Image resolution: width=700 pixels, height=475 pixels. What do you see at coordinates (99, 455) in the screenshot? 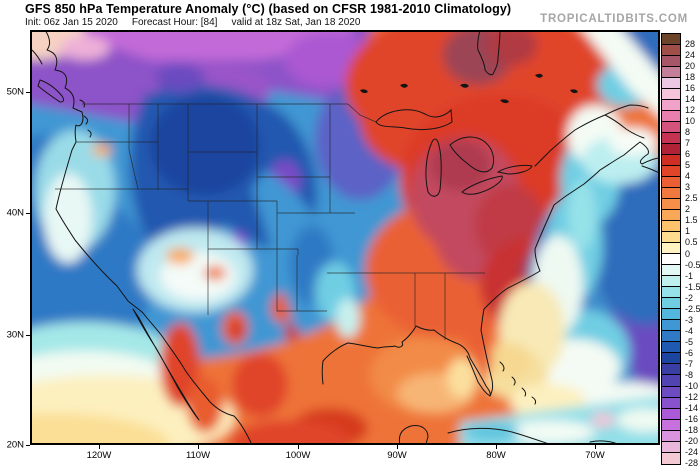
I see `longitude-tick-label: 120W` at bounding box center [99, 455].